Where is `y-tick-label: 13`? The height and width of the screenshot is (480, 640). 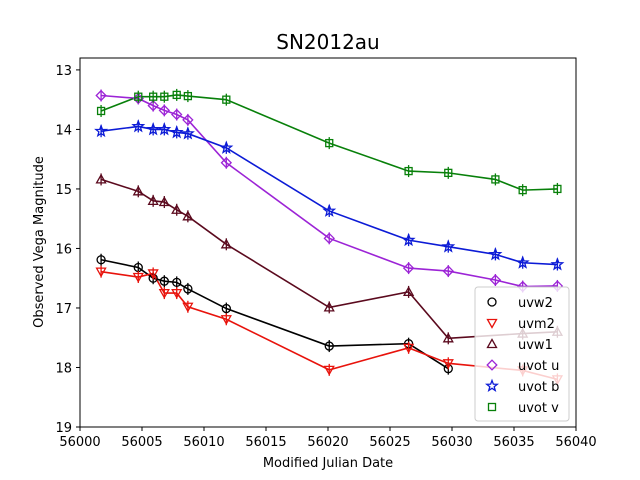
y-tick-label: 13 is located at coordinates (63, 71).